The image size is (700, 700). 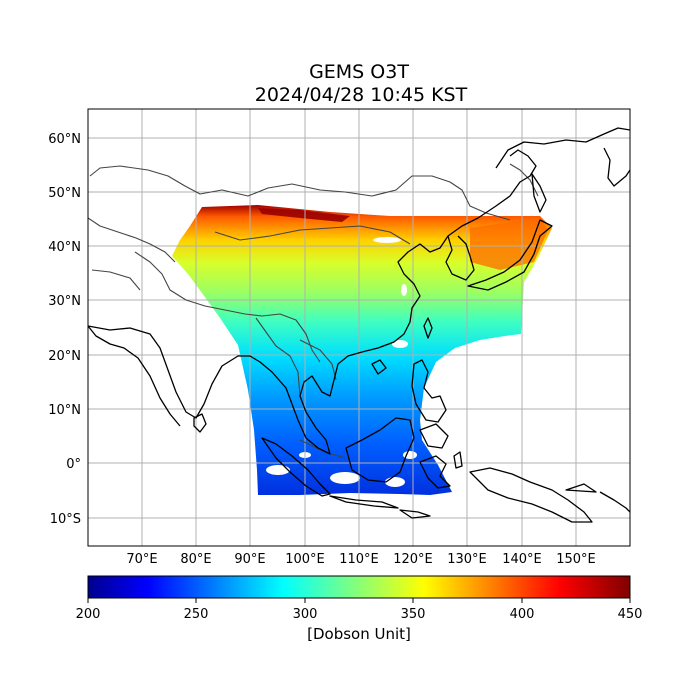 What do you see at coordinates (65, 519) in the screenshot?
I see `lat-label: 10°S` at bounding box center [65, 519].